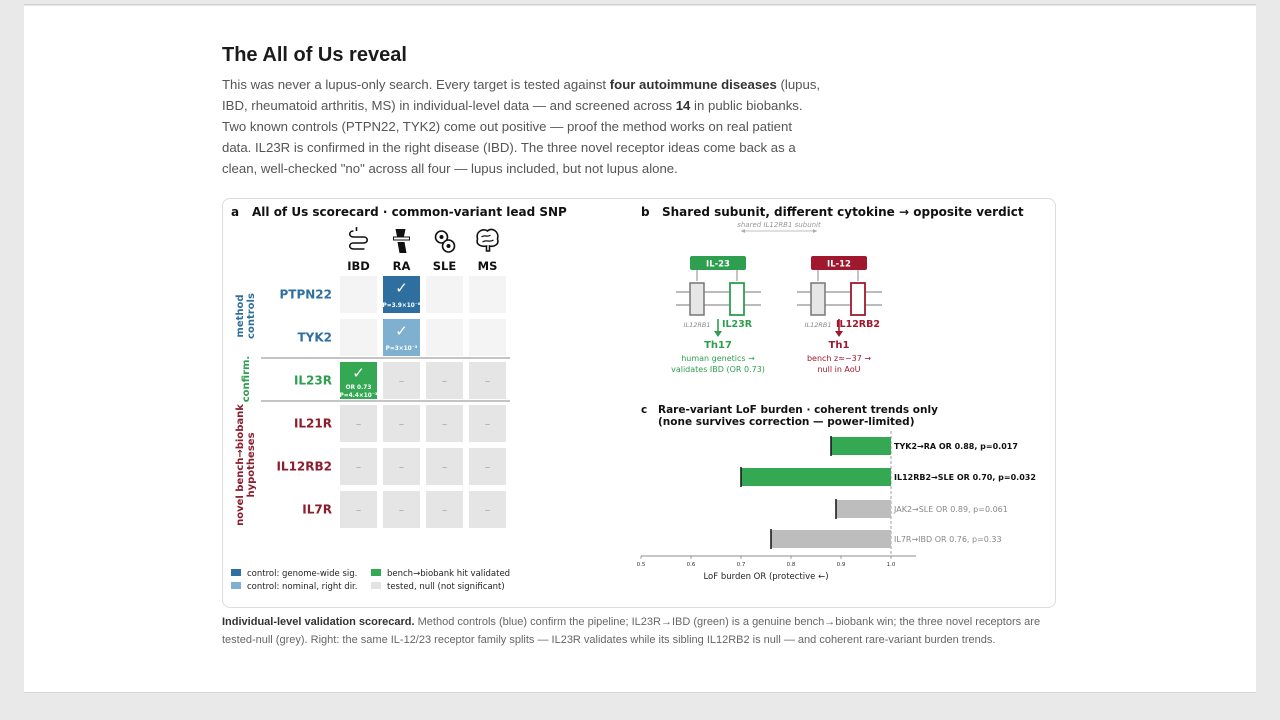 This screenshot has width=1280, height=720. Describe the element at coordinates (487, 240) in the screenshot. I see `brain-outline` at that location.